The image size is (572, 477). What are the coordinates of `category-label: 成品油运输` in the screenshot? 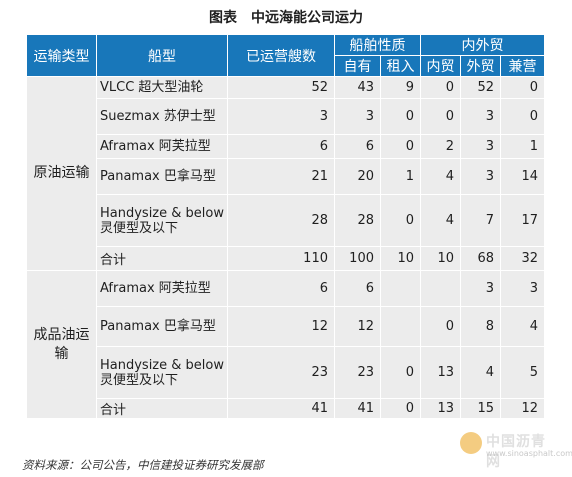 It's located at (61, 344).